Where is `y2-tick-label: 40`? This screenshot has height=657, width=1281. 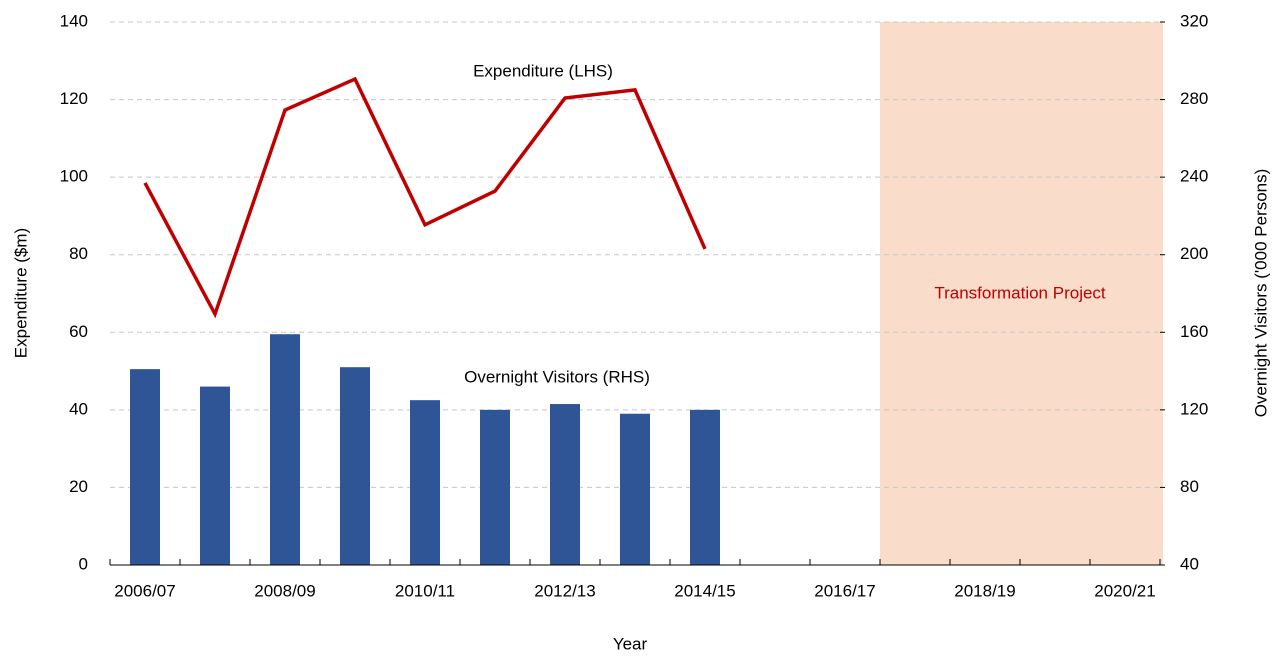 y2-tick-label: 40 is located at coordinates (1189, 563).